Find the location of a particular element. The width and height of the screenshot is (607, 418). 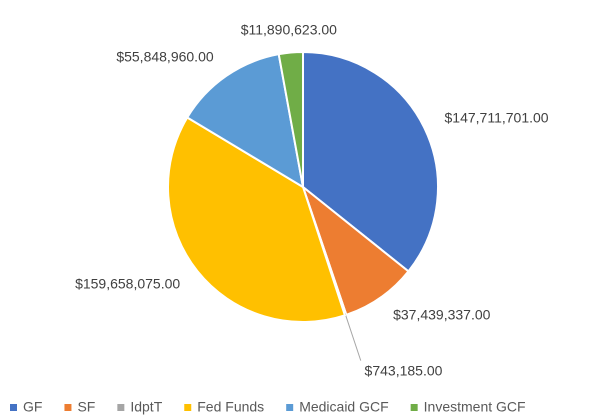

data-label: $11,890,623.00 is located at coordinates (289, 29).